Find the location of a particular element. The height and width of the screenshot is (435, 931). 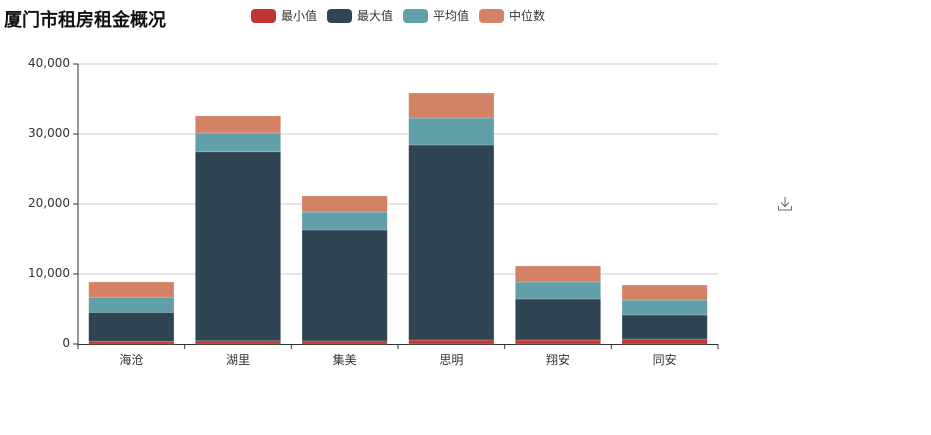

legend: 最小值 最大值 平均值 中位数 is located at coordinates (403, 15).